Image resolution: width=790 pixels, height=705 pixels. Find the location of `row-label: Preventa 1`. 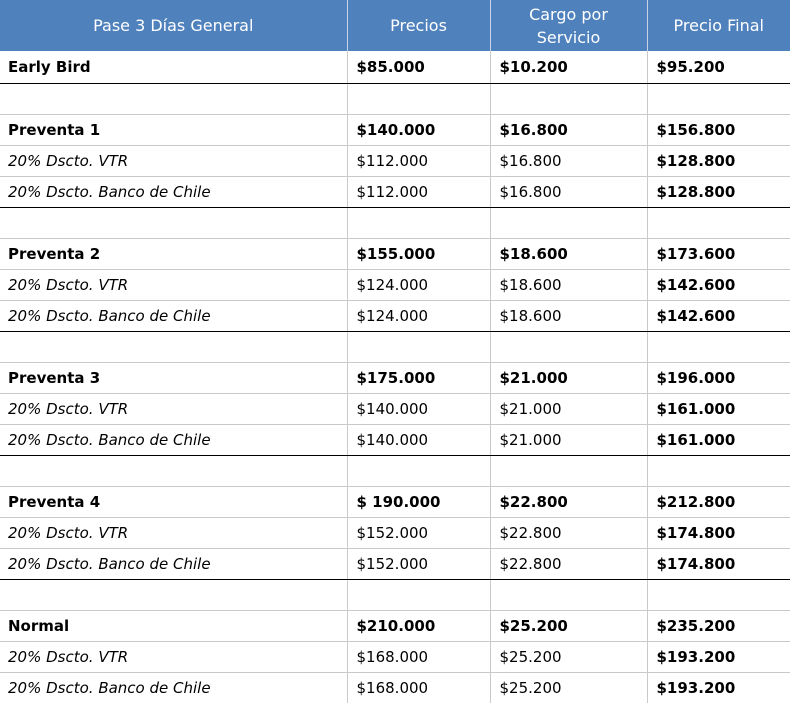

row-label: Preventa 1 is located at coordinates (174, 130).